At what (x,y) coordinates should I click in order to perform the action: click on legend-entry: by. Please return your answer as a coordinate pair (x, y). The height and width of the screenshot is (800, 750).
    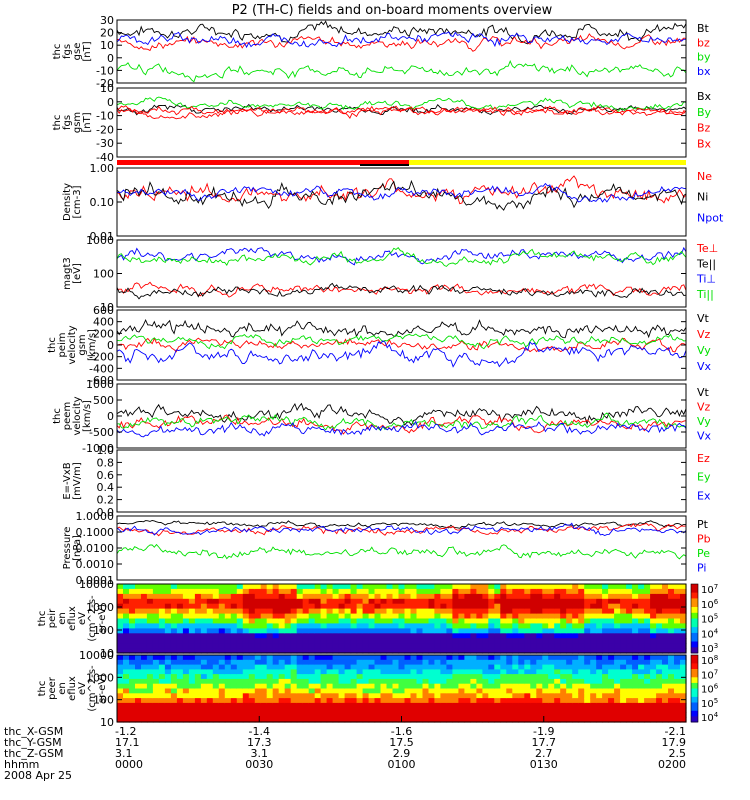
    Looking at the image, I should click on (704, 57).